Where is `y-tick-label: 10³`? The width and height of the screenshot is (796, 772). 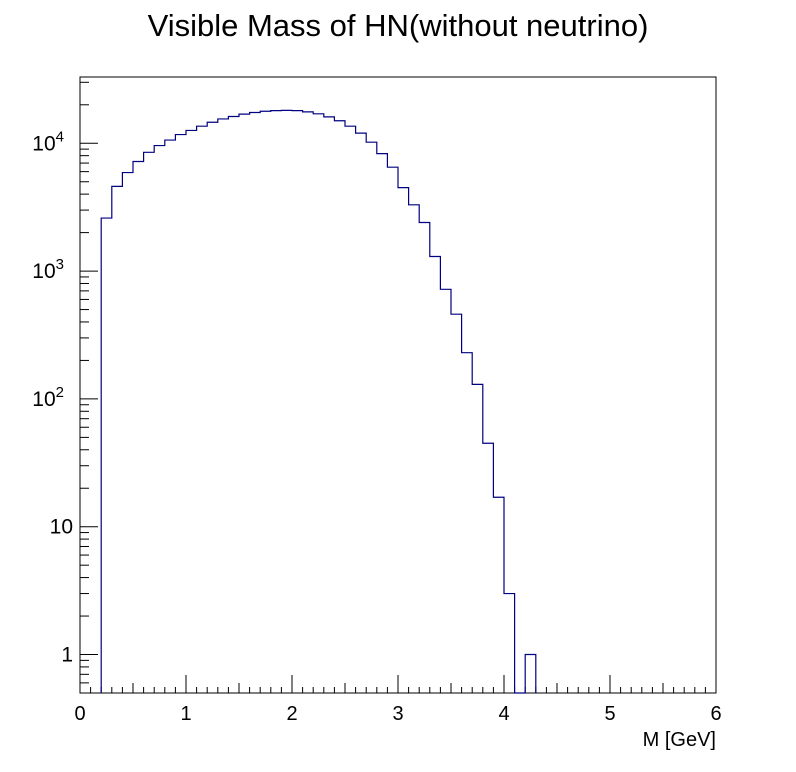
y-tick-label: 10³ is located at coordinates (48, 269).